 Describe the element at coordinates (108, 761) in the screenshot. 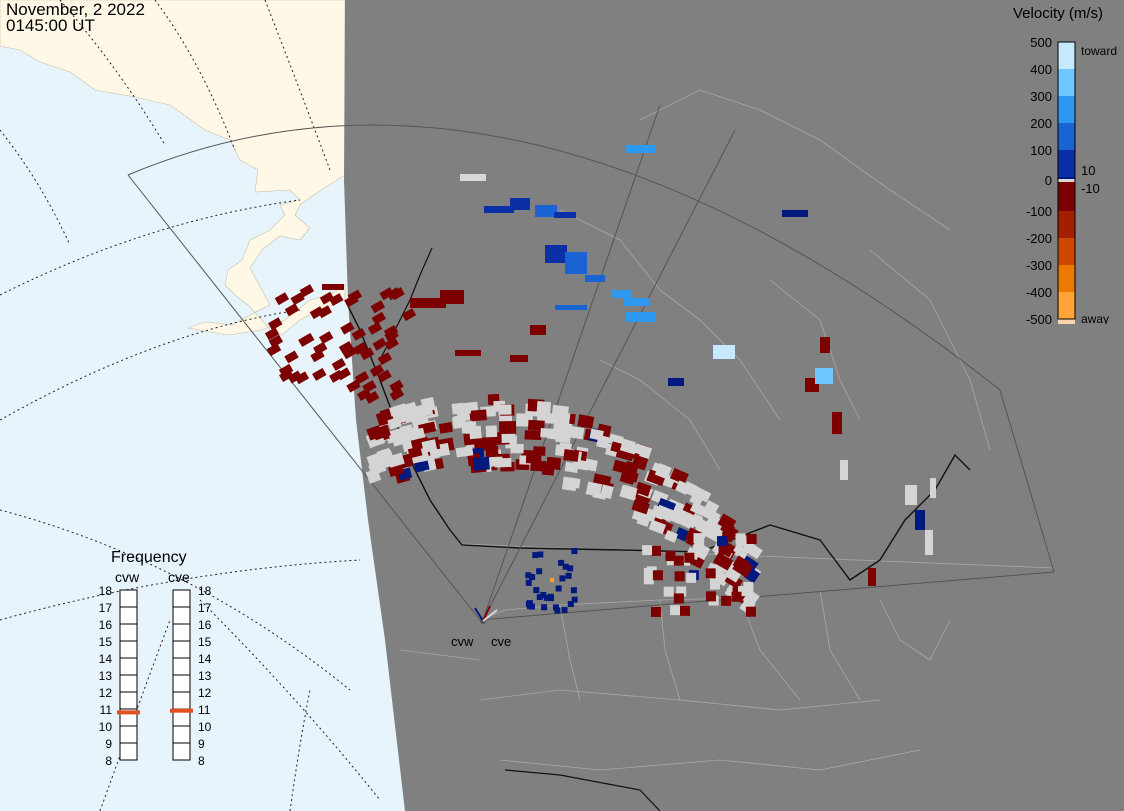

I see `frequency-tick: 8` at that location.